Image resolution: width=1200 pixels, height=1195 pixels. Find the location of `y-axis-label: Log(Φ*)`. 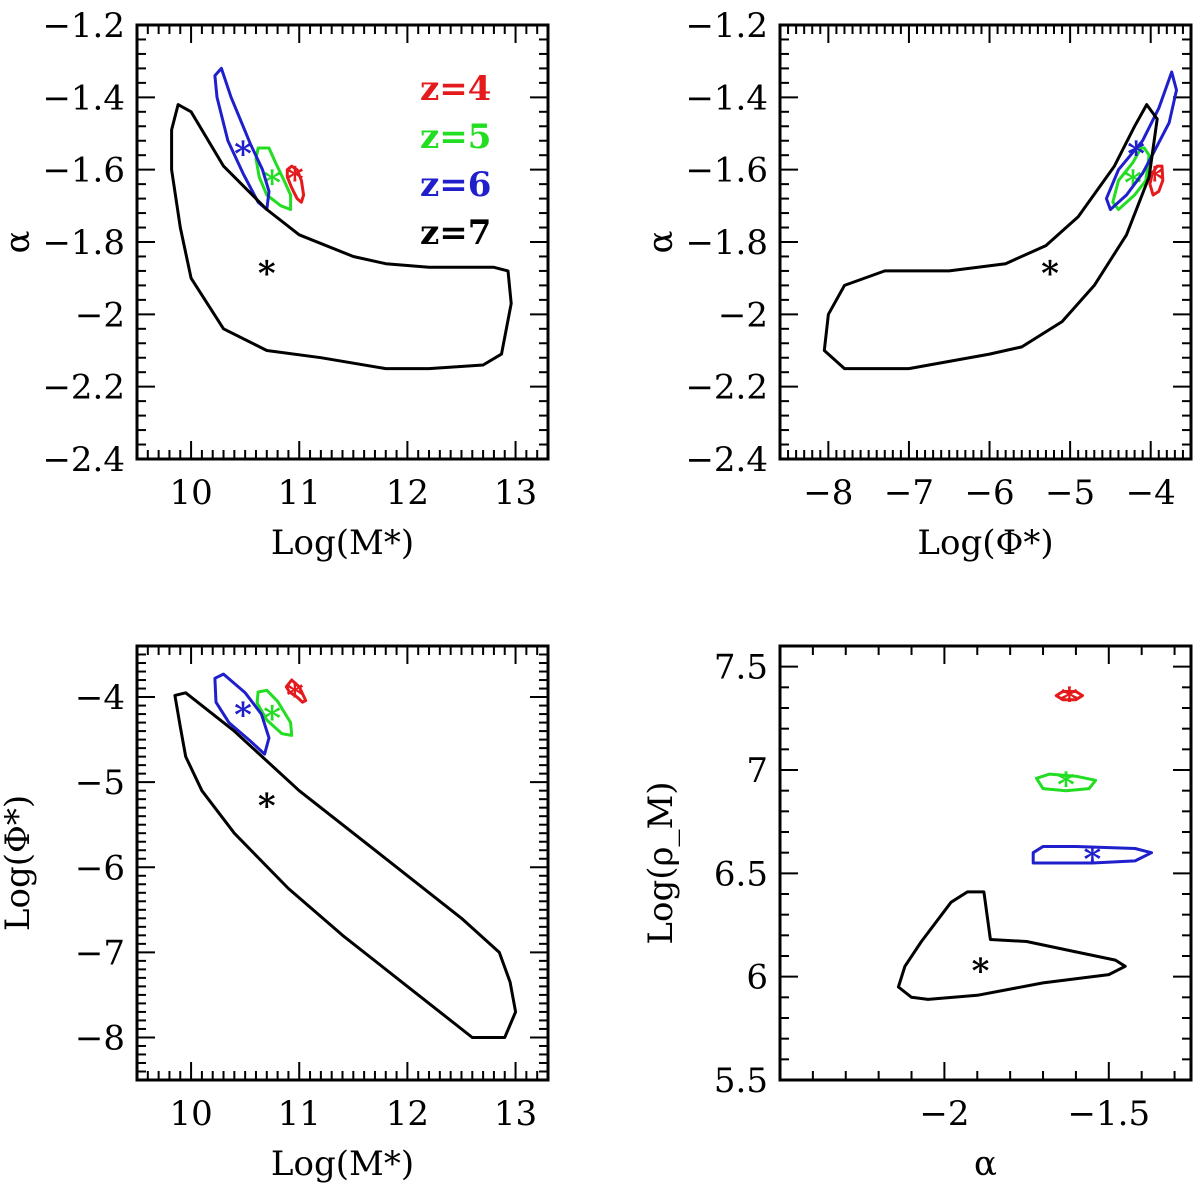

y-axis-label: Log(Φ*) is located at coordinates (19, 863).